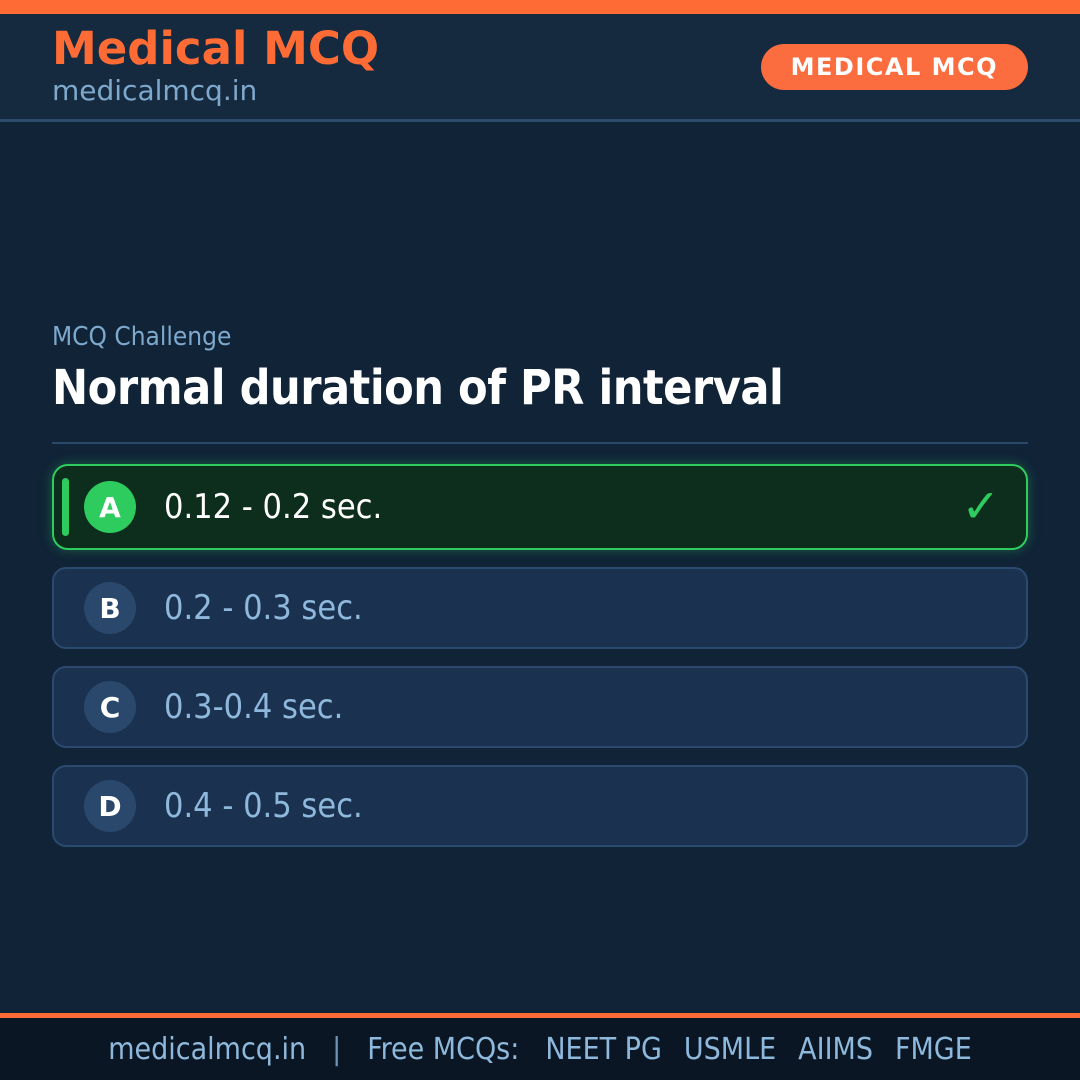 This screenshot has height=1080, width=1080. Describe the element at coordinates (894, 66) in the screenshot. I see `brand-badge: MEDICAL MCQ` at that location.